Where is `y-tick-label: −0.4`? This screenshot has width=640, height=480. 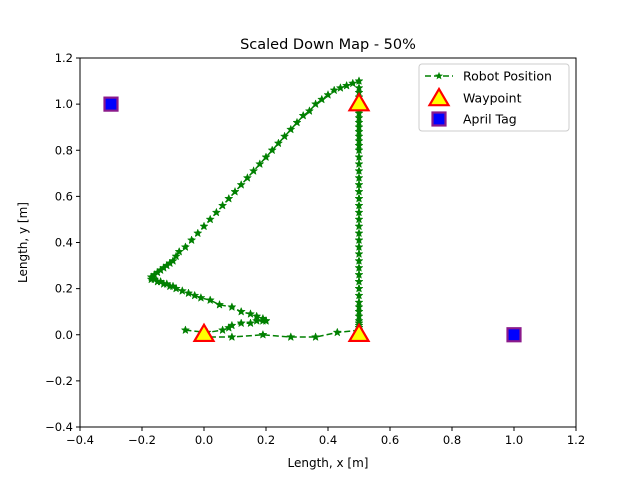
y-tick-label: −0.4 is located at coordinates (59, 427).